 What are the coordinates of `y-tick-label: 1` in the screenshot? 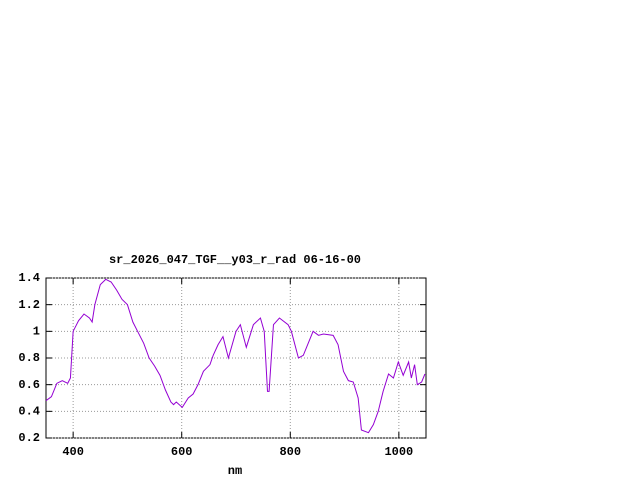 It's located at (36, 332).